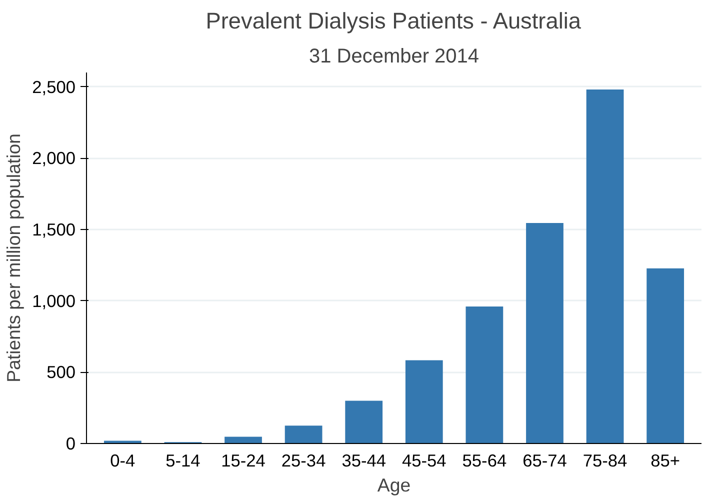 This screenshot has height=498, width=711. I want to click on y-axis-title: Patients per million population, so click(13, 258).